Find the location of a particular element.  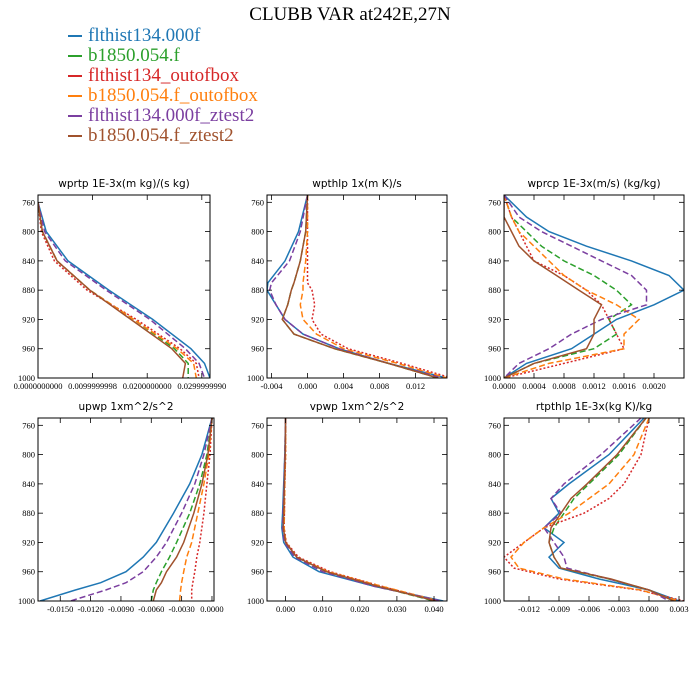

x-tick-label: 0.0200000000 is located at coordinates (147, 386).